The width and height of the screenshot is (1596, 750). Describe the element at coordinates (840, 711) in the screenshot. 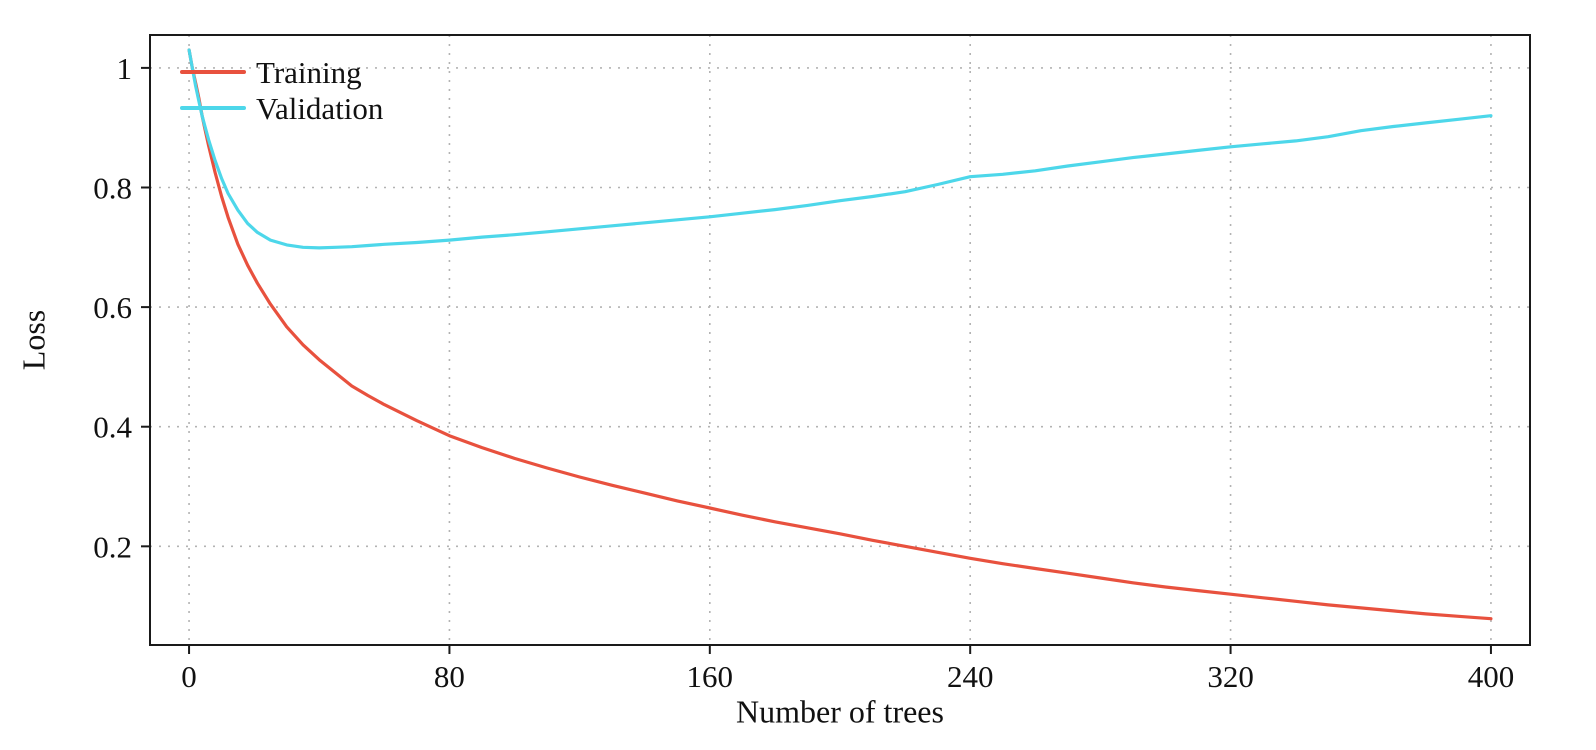

I see `x-axis-title: Number of trees` at that location.